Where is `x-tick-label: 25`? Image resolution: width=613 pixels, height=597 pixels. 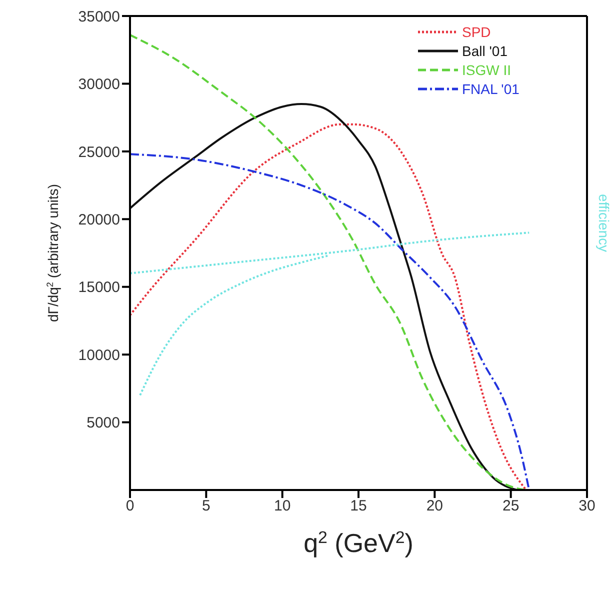
x-tick-label: 25 is located at coordinates (511, 506).